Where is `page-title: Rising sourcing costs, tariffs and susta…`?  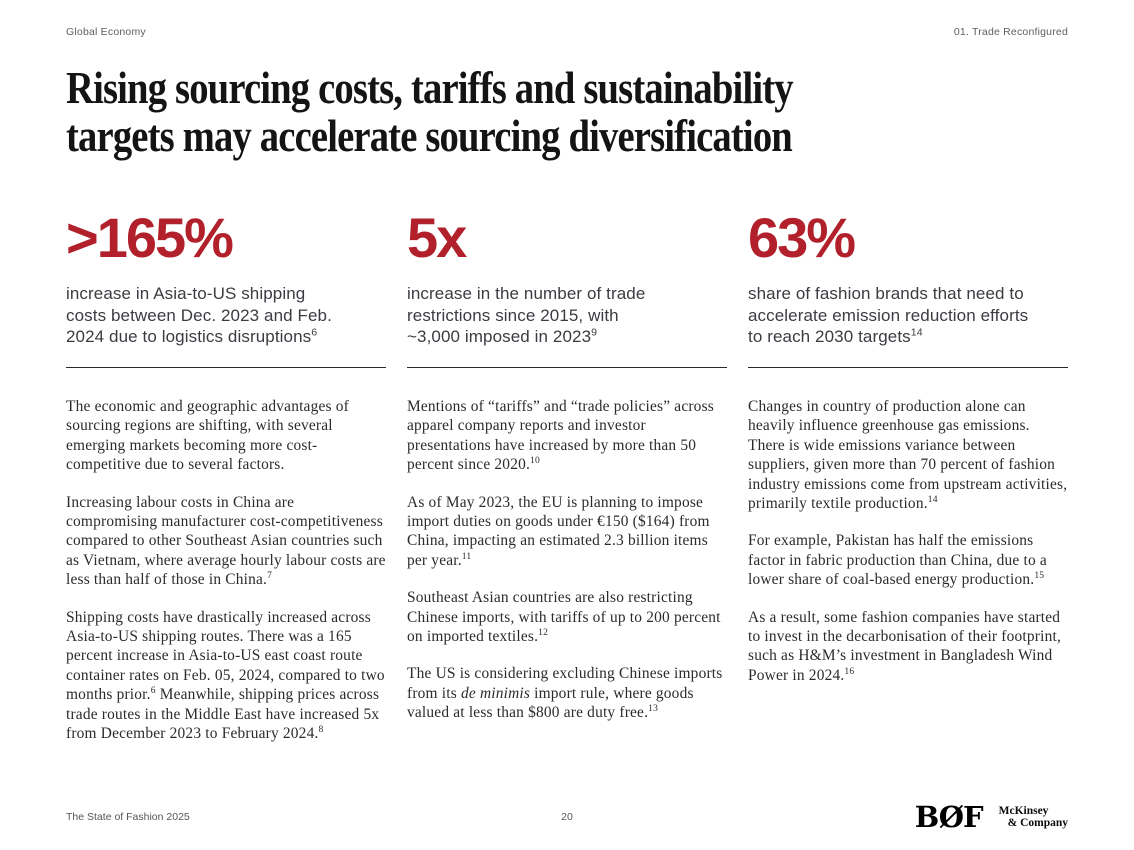 page-title: Rising sourcing costs, tariffs and susta… is located at coordinates (514, 112).